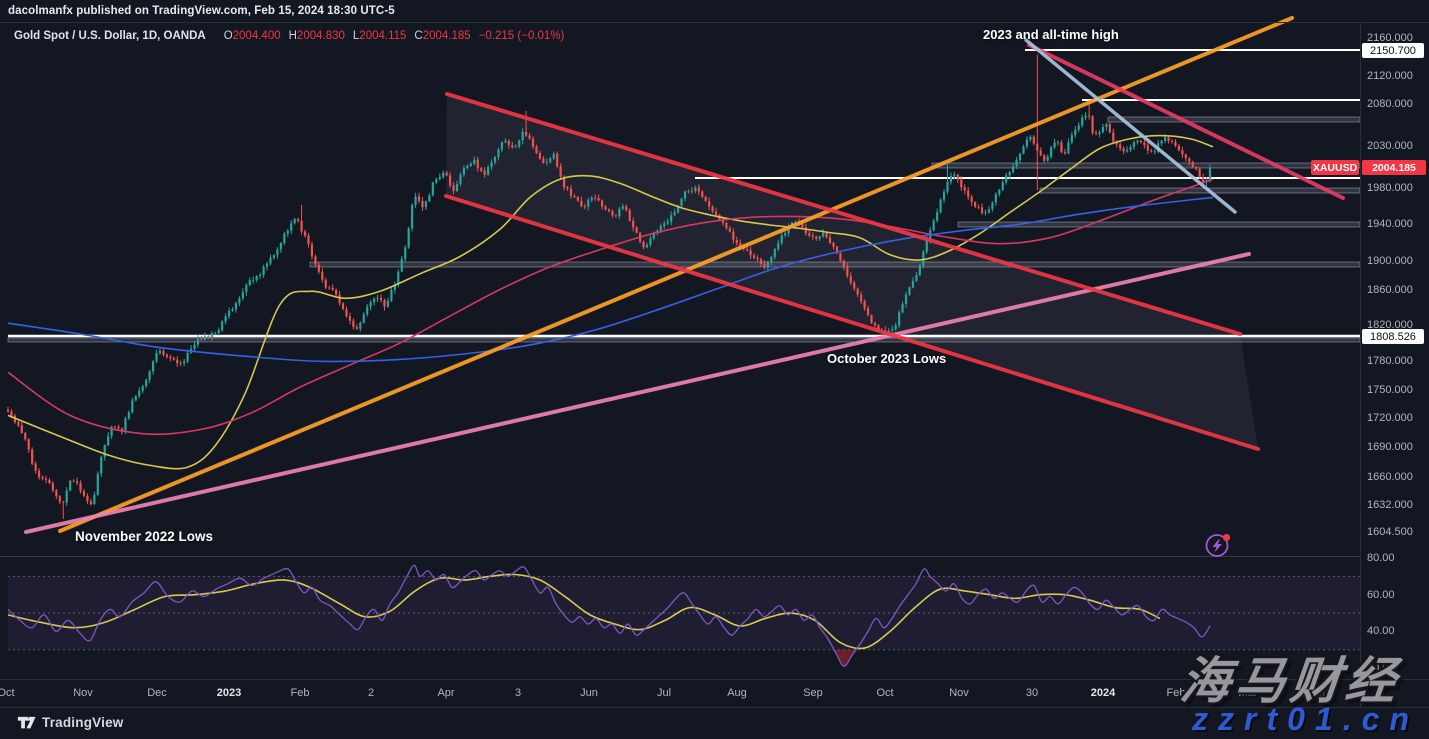 The height and width of the screenshot is (739, 1429). I want to click on rsi-tick-label: 60.00, so click(1381, 595).